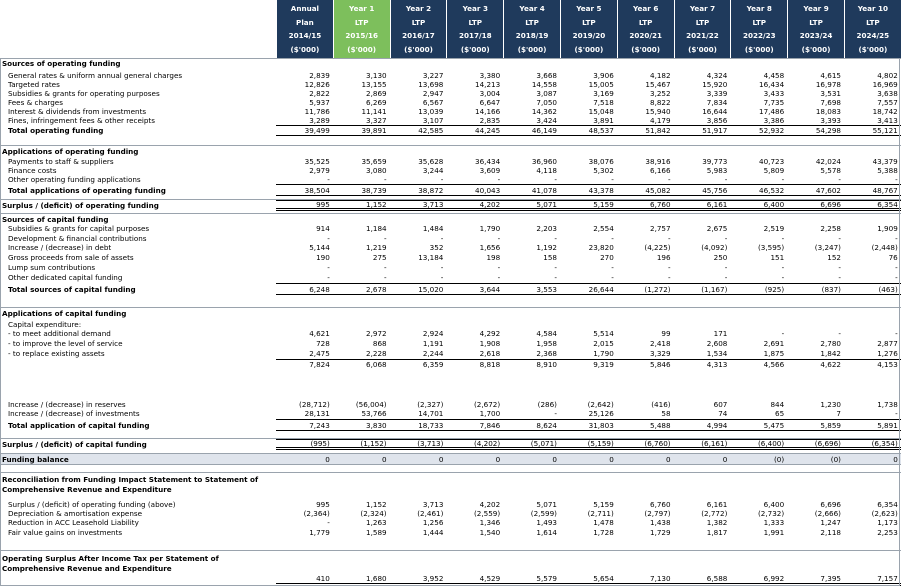 Image resolution: width=901 pixels, height=587 pixels. I want to click on row-label: Increase / (decrease) of investments, so click(74, 413).